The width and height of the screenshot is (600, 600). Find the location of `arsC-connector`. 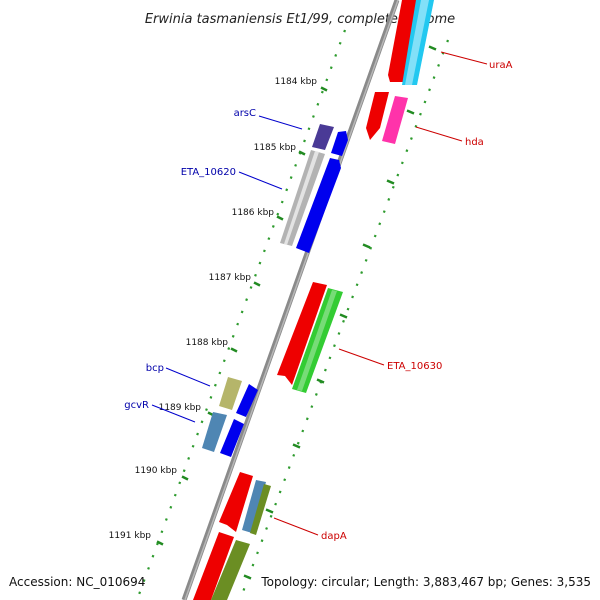

arsC-connector is located at coordinates (280, 122).